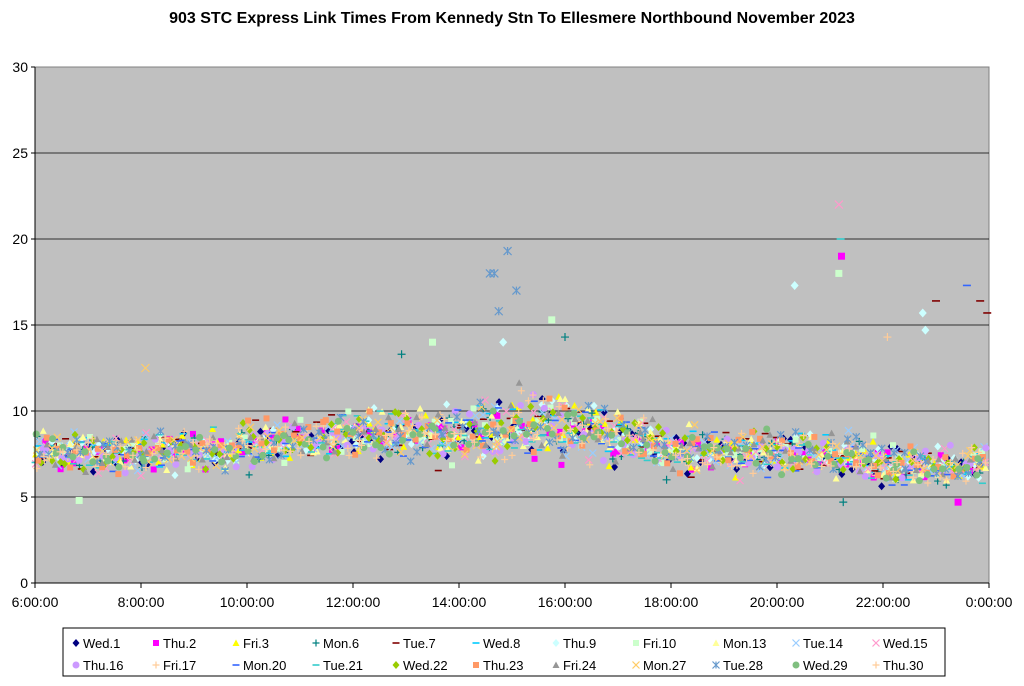 Image resolution: width=1024 pixels, height=686 pixels. Describe the element at coordinates (903, 665) in the screenshot. I see `legend-label-thu-30: Thu.30` at that location.